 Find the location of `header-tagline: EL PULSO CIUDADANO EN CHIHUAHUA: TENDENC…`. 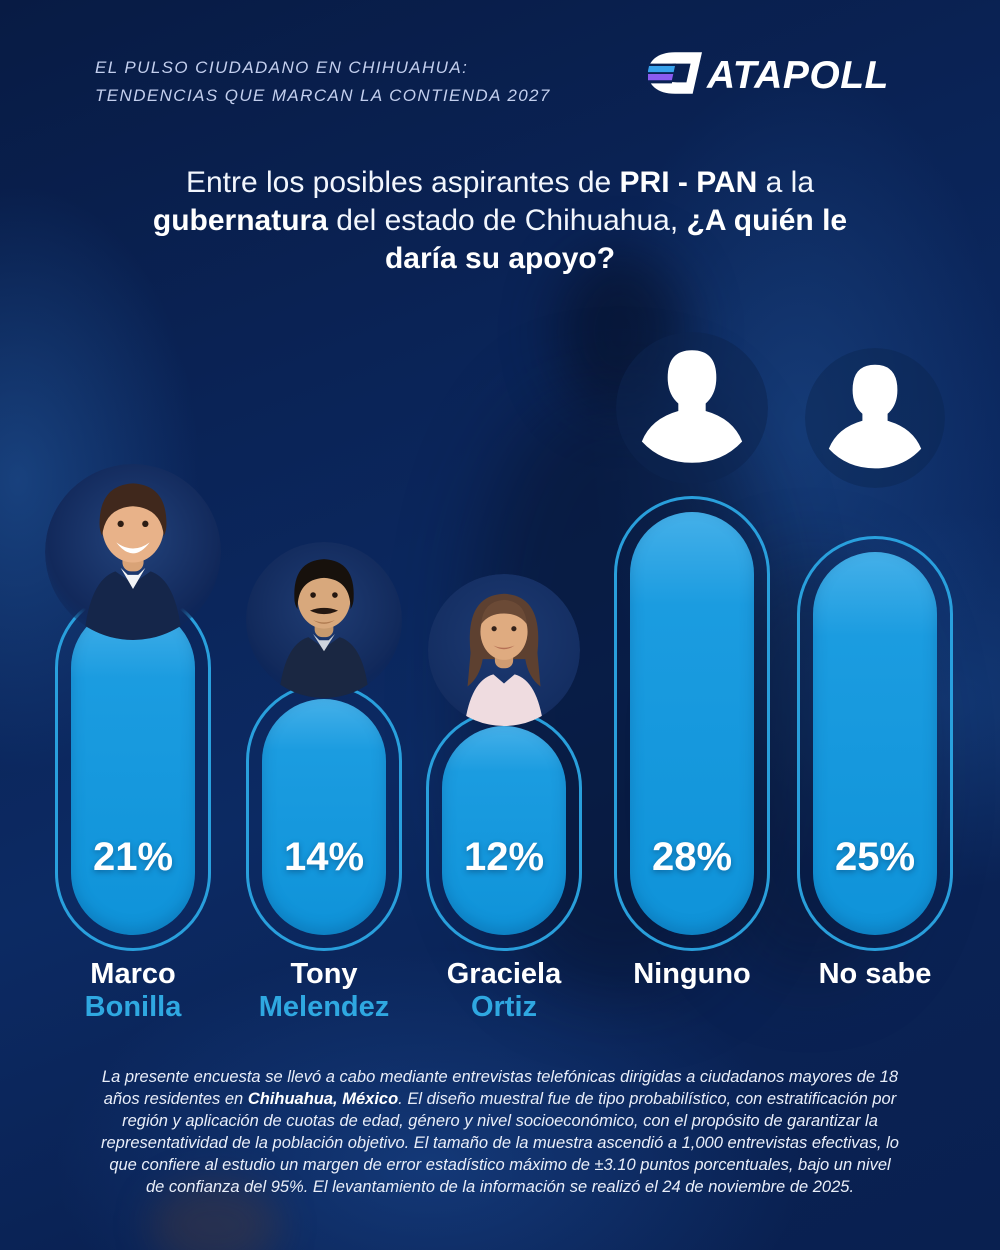

header-tagline: EL PULSO CIUDADANO EN CHIHUAHUA: TENDENC… is located at coordinates (323, 82).